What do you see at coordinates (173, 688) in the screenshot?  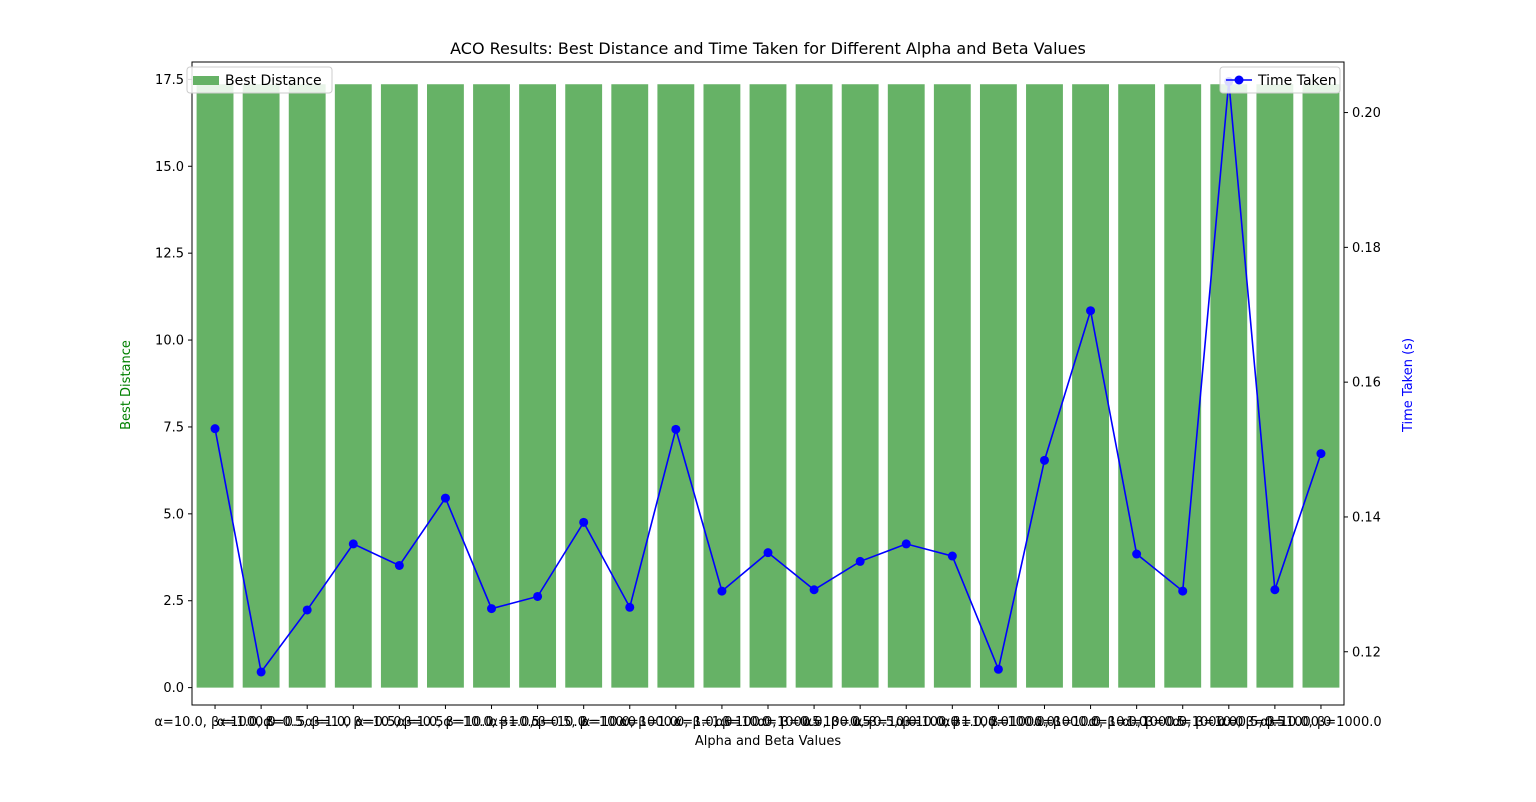 I see `y-left-tick-label: 0.0` at bounding box center [173, 688].